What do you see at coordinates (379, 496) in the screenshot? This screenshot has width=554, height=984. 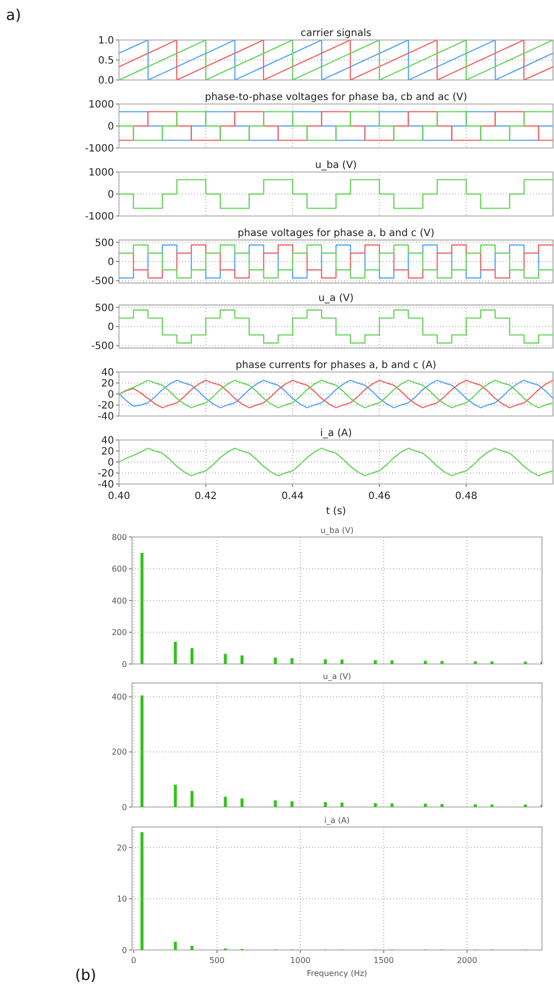 I see `x-tick-label: 0.46` at bounding box center [379, 496].